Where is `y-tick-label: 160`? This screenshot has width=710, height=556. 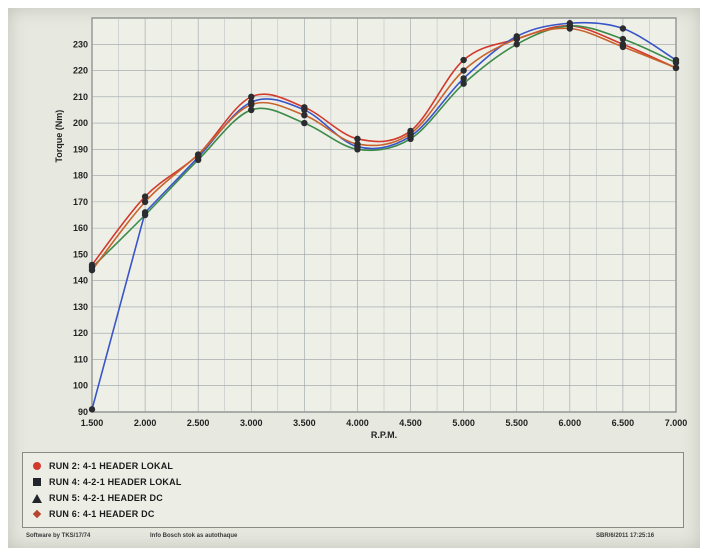 y-tick-label: 160 is located at coordinates (80, 228).